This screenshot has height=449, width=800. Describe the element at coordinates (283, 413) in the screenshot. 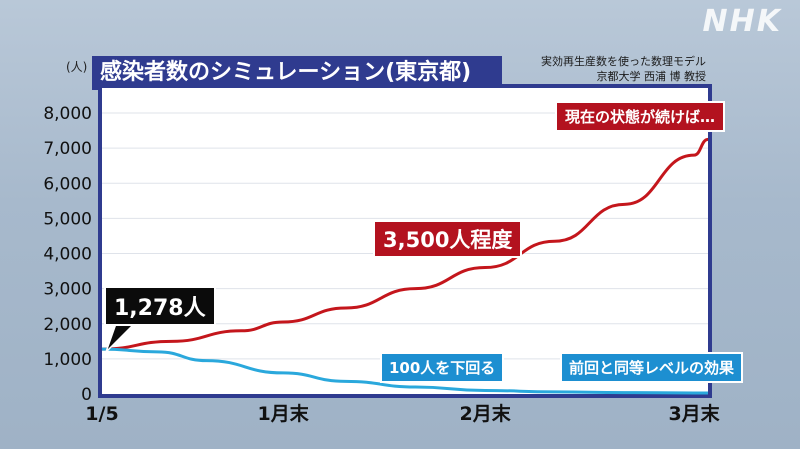

I see `x-tick-label: 1月末` at that location.